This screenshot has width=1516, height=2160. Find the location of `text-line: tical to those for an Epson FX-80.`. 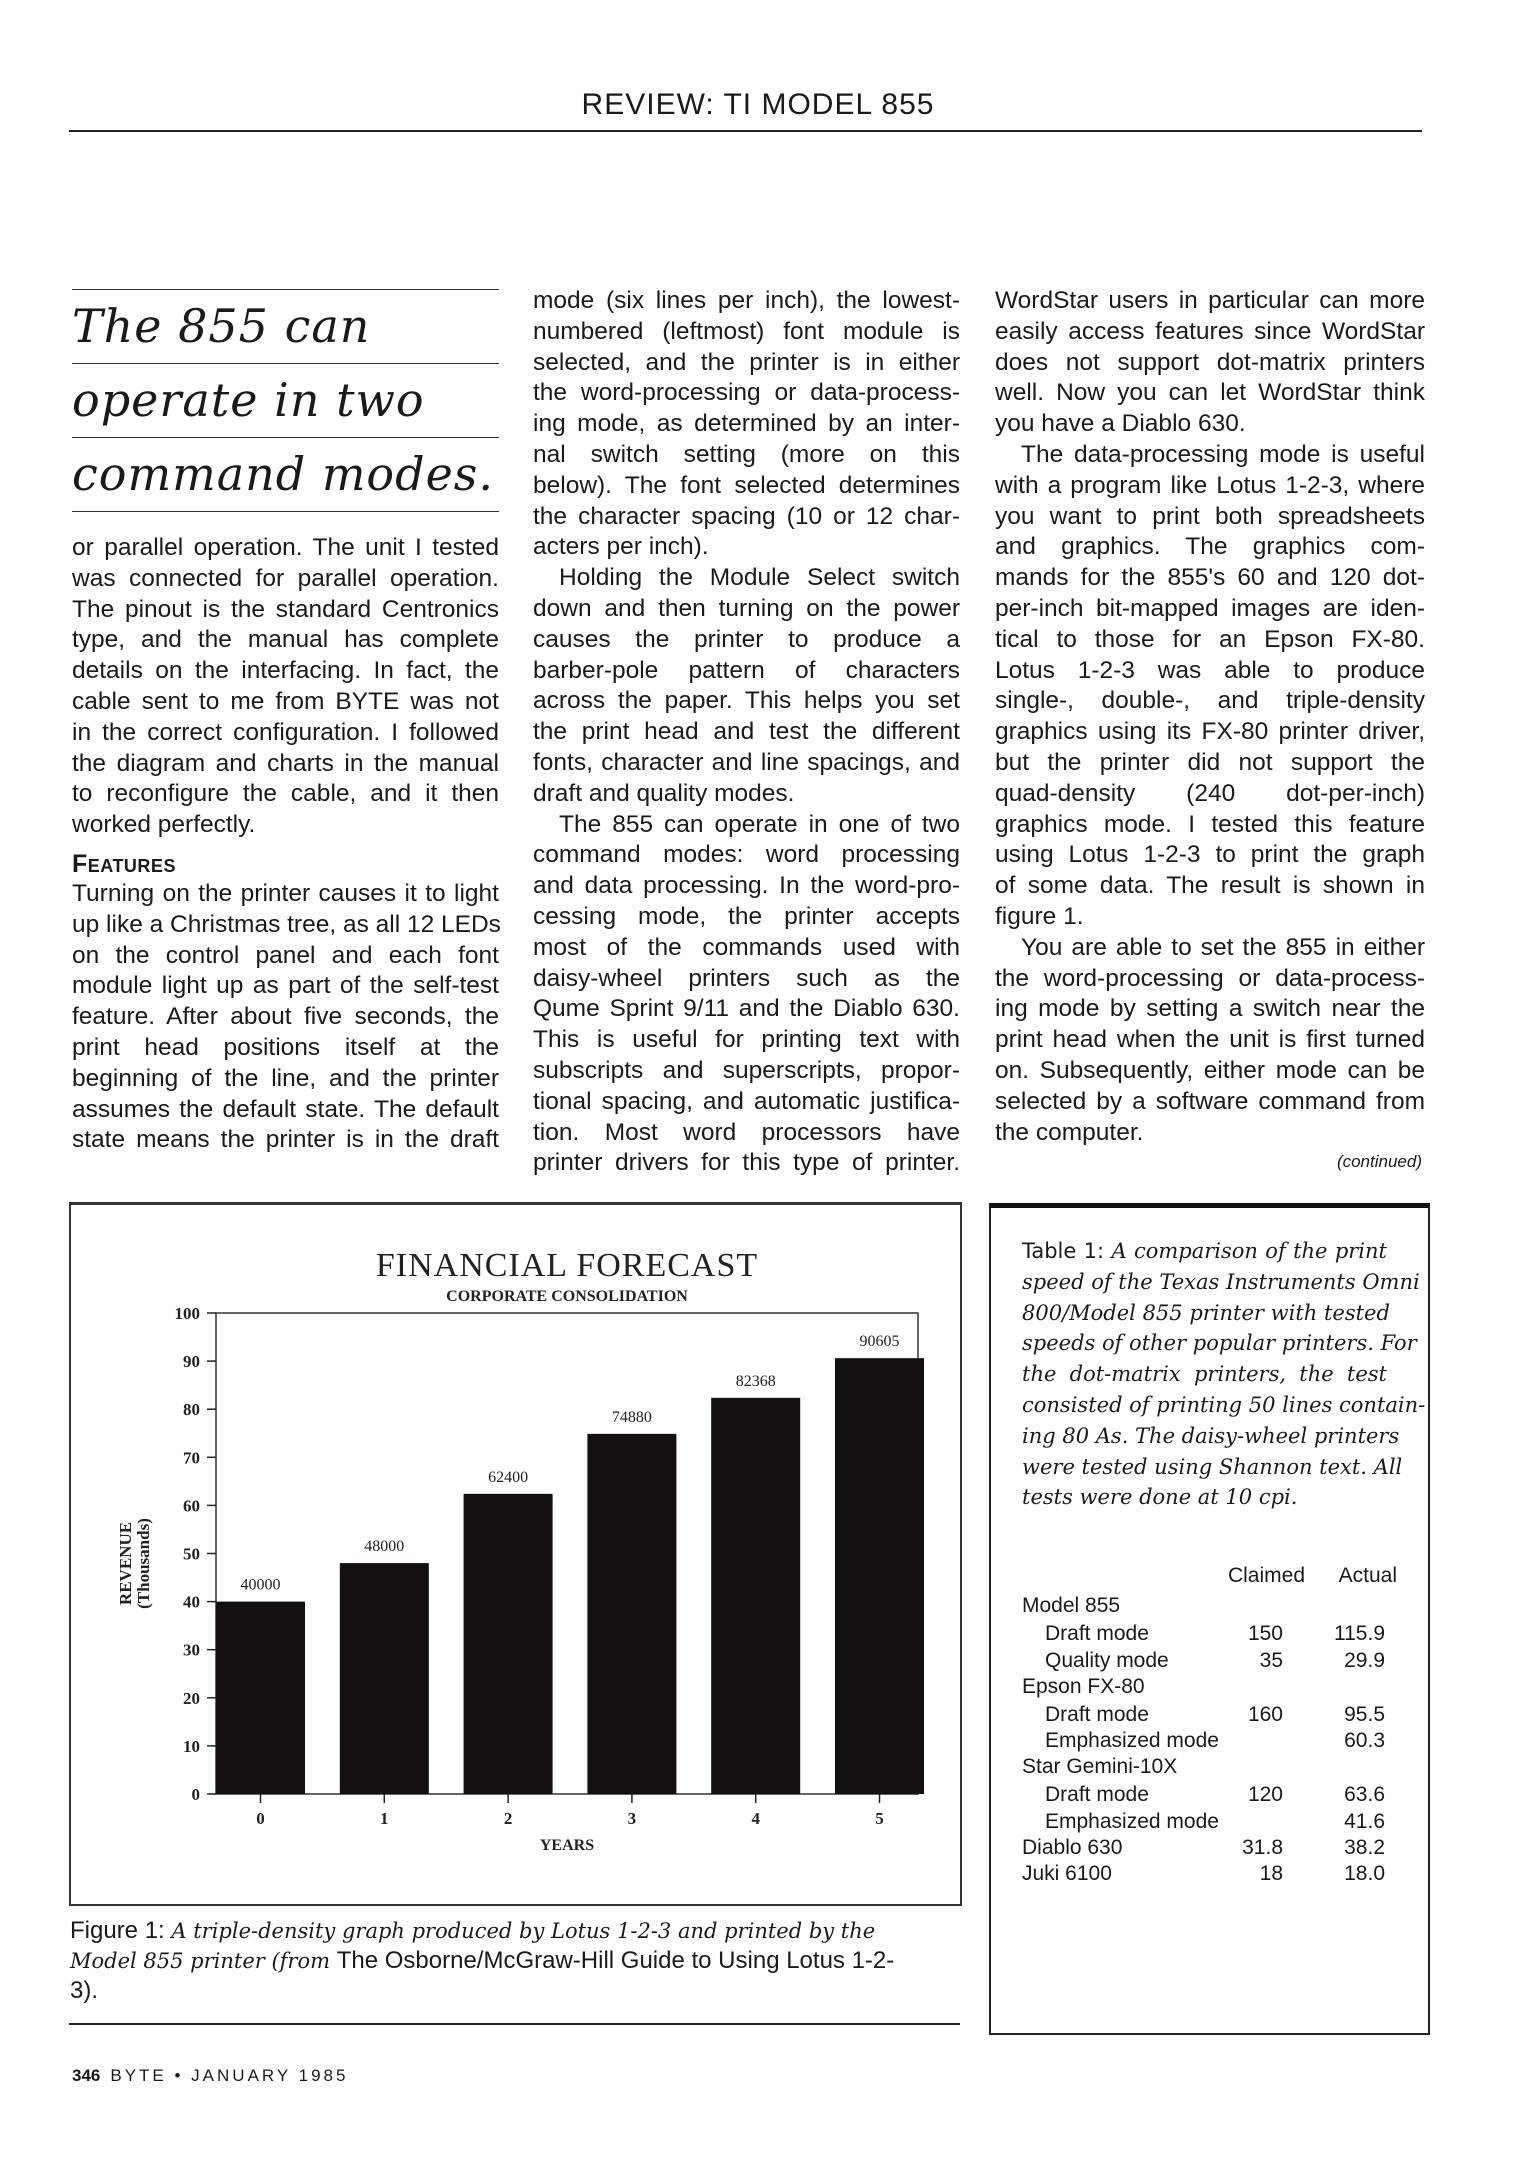

text-line: tical to those for an Epson FX-80. is located at coordinates (1210, 639).